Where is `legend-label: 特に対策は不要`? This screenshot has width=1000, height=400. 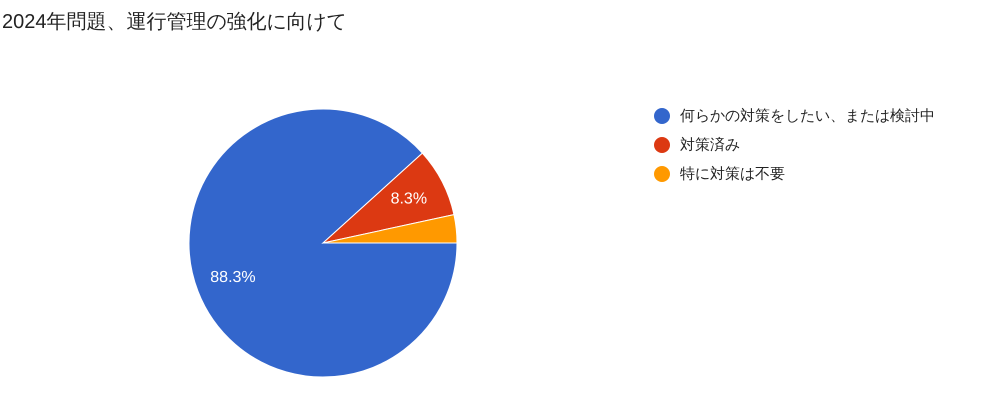
legend-label: 特に対策は不要 is located at coordinates (732, 174).